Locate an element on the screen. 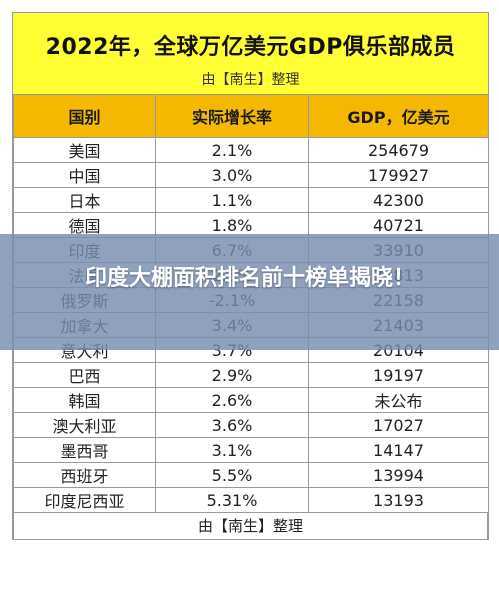 This screenshot has height=603, width=499. cell-growth: 2.1% is located at coordinates (232, 150).